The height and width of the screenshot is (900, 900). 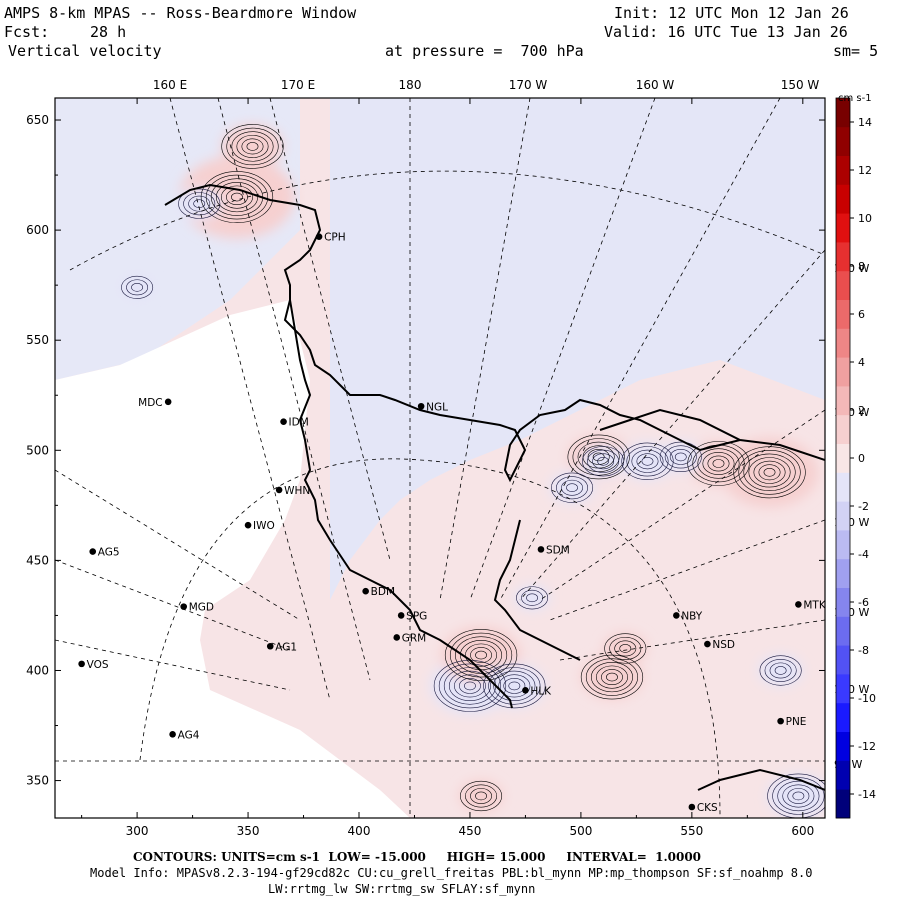 I want to click on longitude-label: 150 W, so click(x=800, y=85).